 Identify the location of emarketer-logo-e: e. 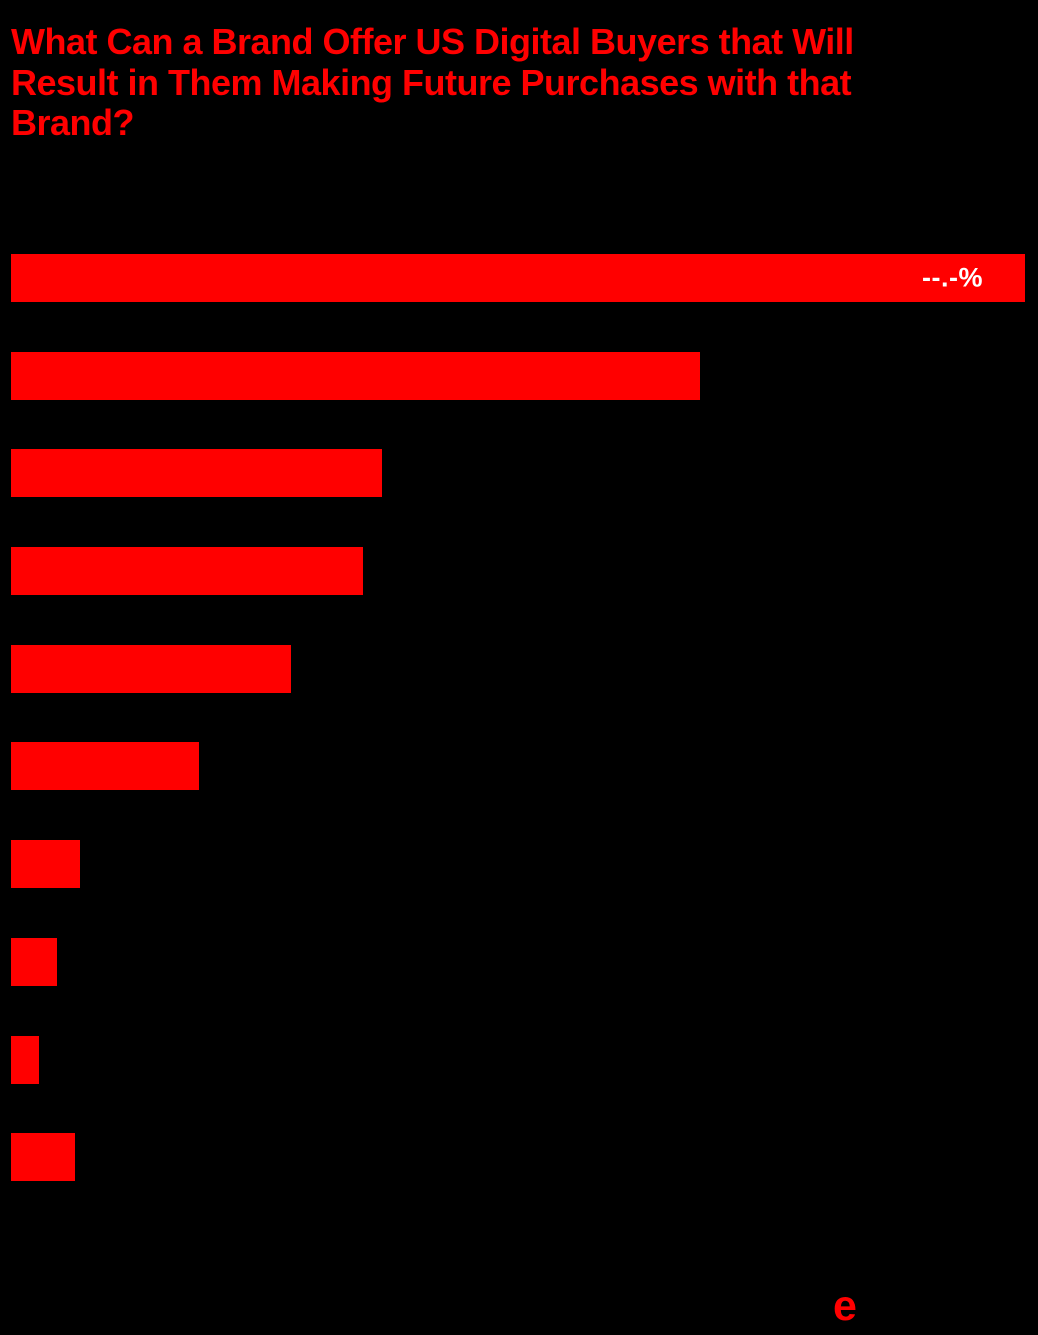
(845, 1306).